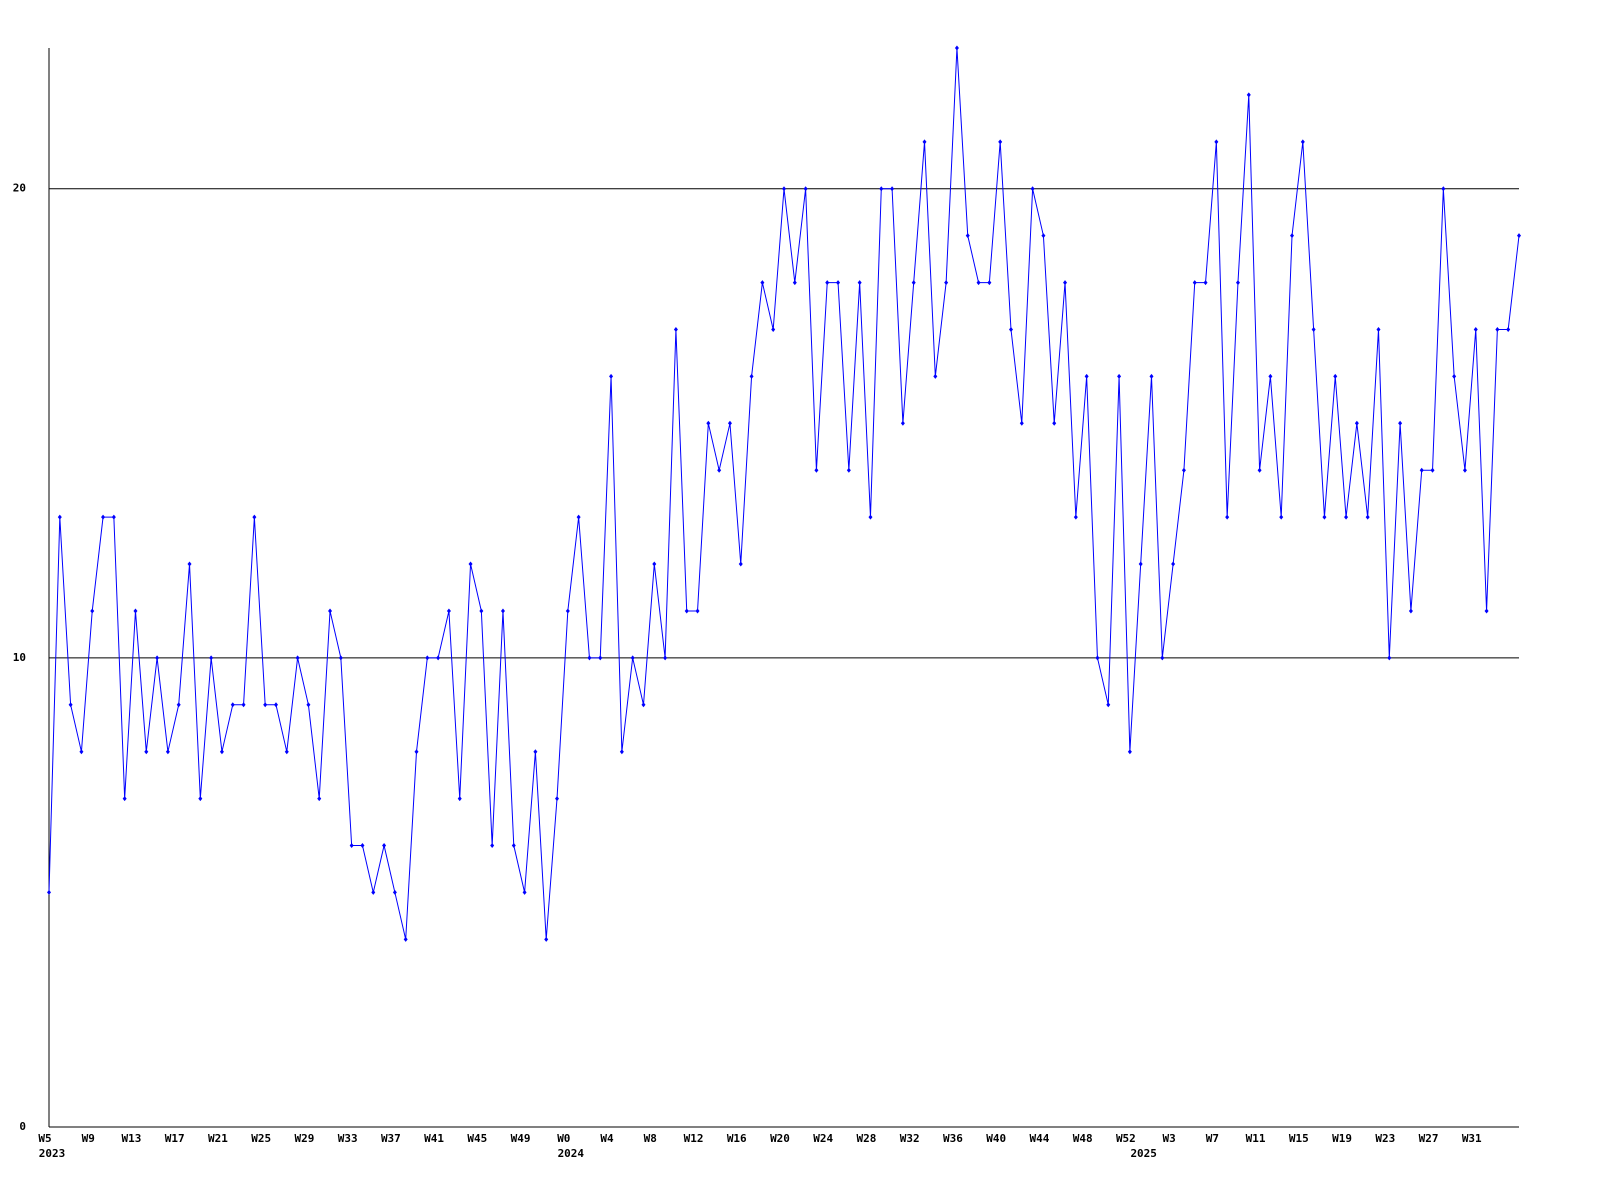 The image size is (1600, 1204). I want to click on x-tick-label: W16, so click(737, 1138).